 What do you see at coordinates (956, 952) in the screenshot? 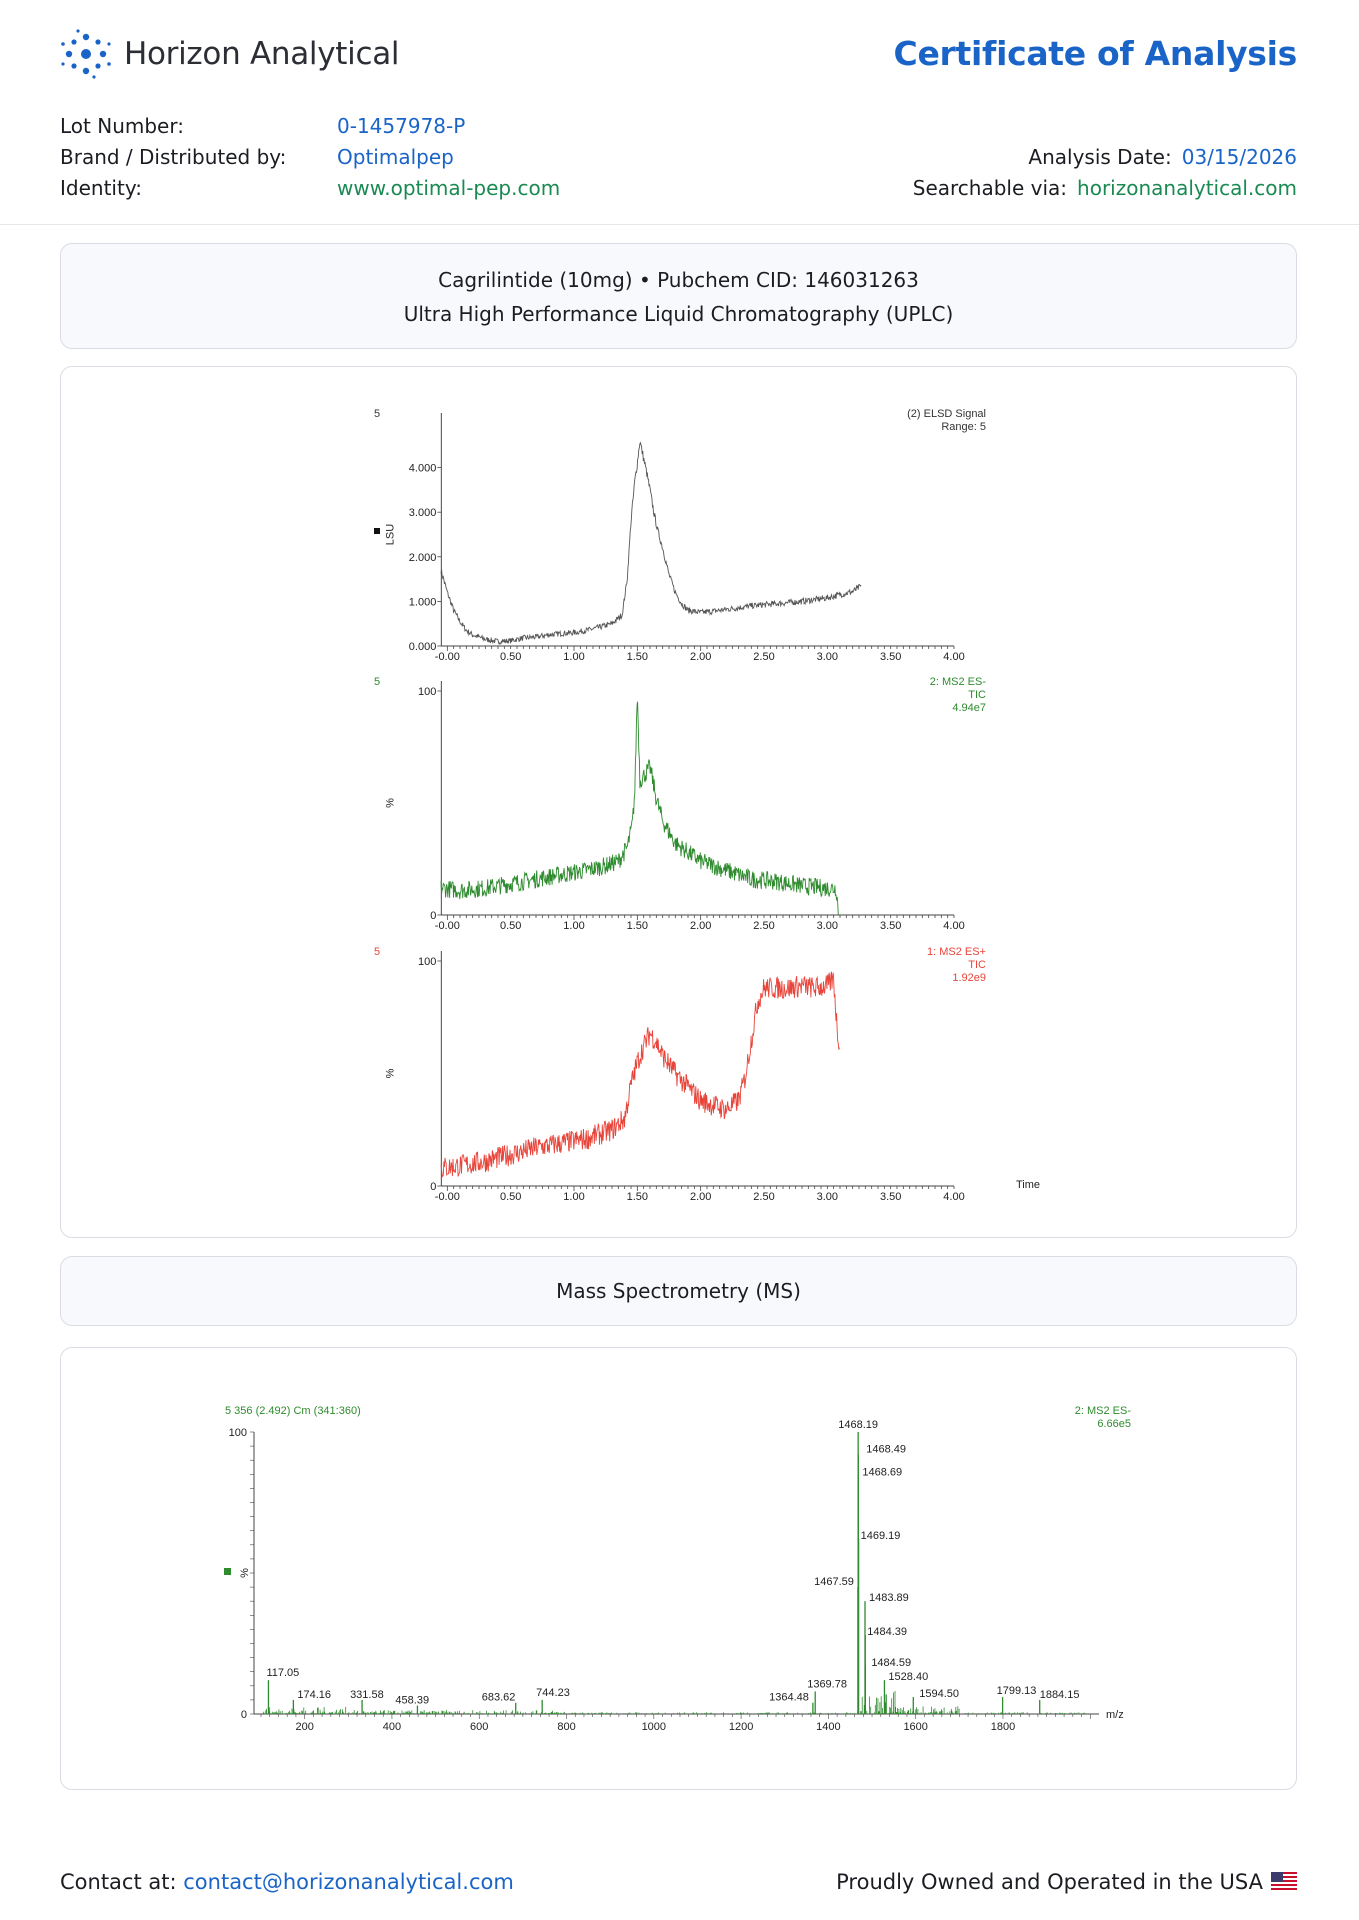
I see `chrom-info-label: 1: MS2 ES+` at bounding box center [956, 952].